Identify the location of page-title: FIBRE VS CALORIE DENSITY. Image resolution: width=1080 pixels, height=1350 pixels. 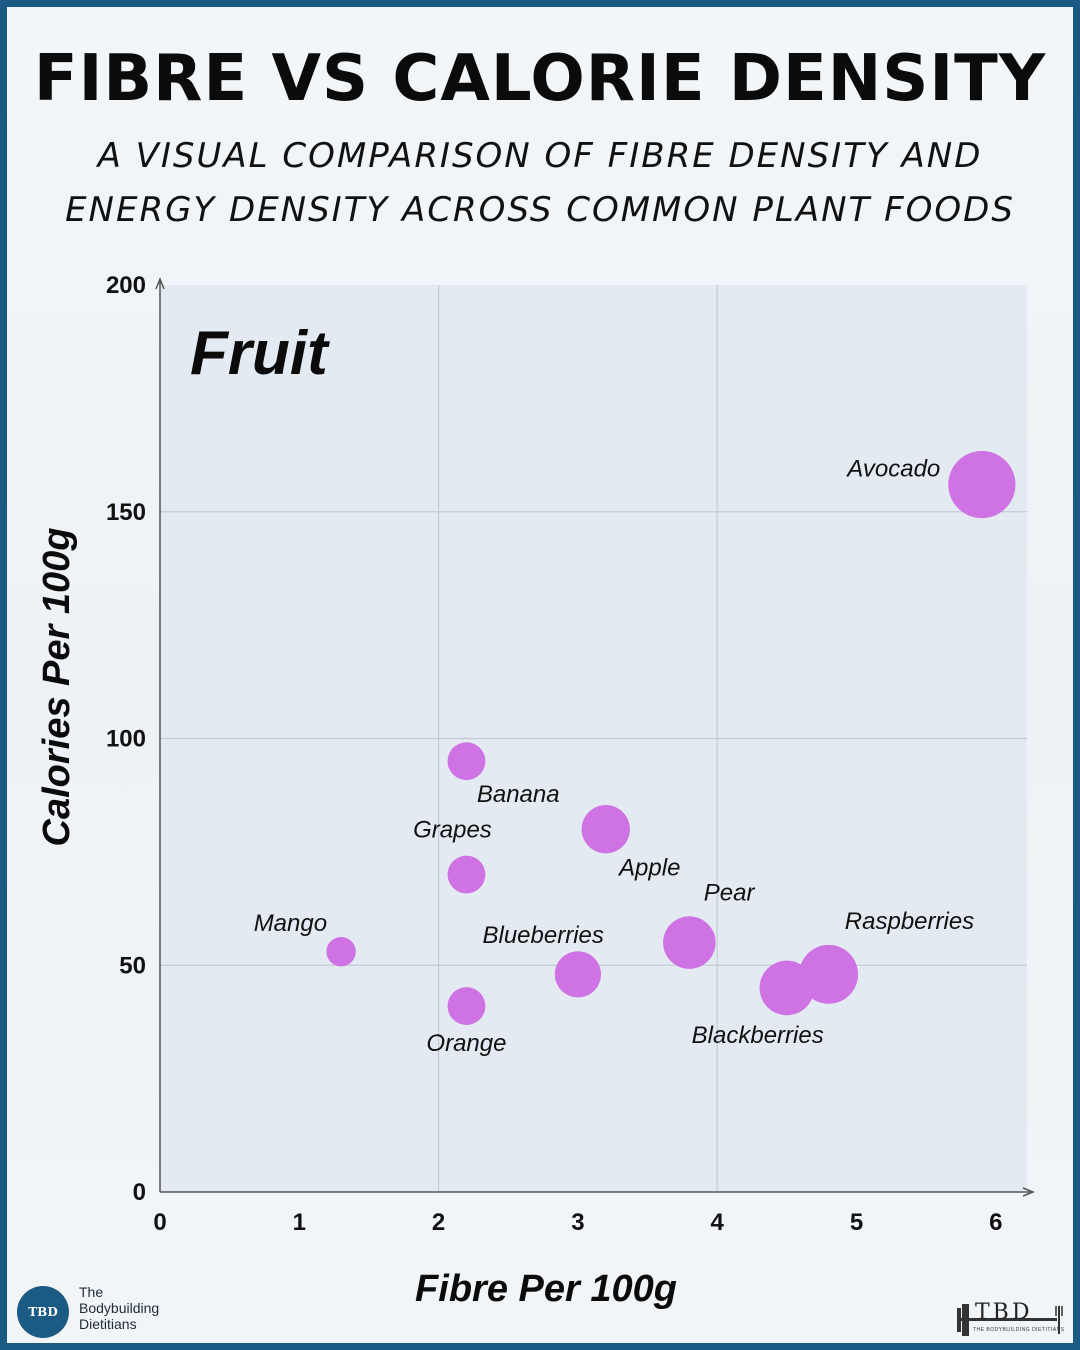
(540, 79).